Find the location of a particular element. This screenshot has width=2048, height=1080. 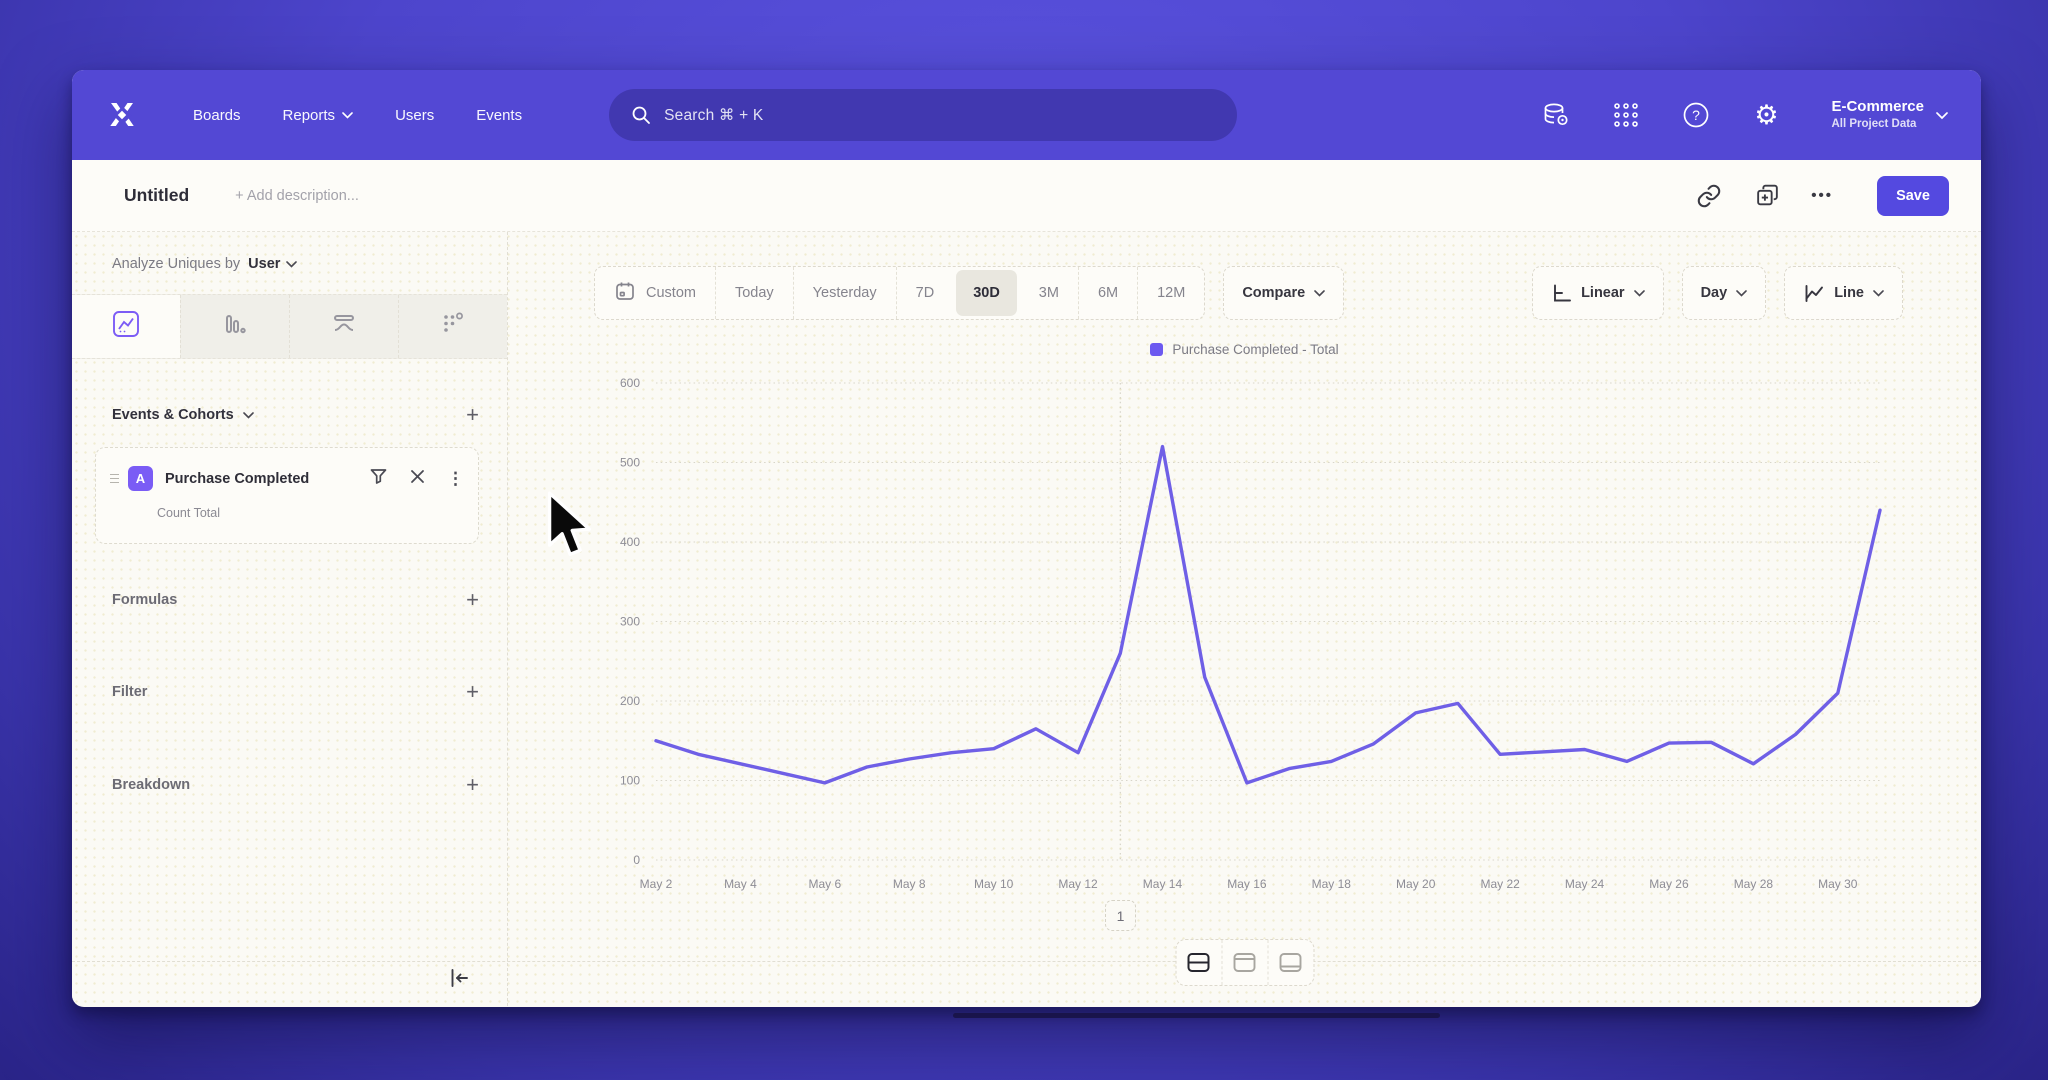

range-30d-selected: 30D is located at coordinates (986, 293).